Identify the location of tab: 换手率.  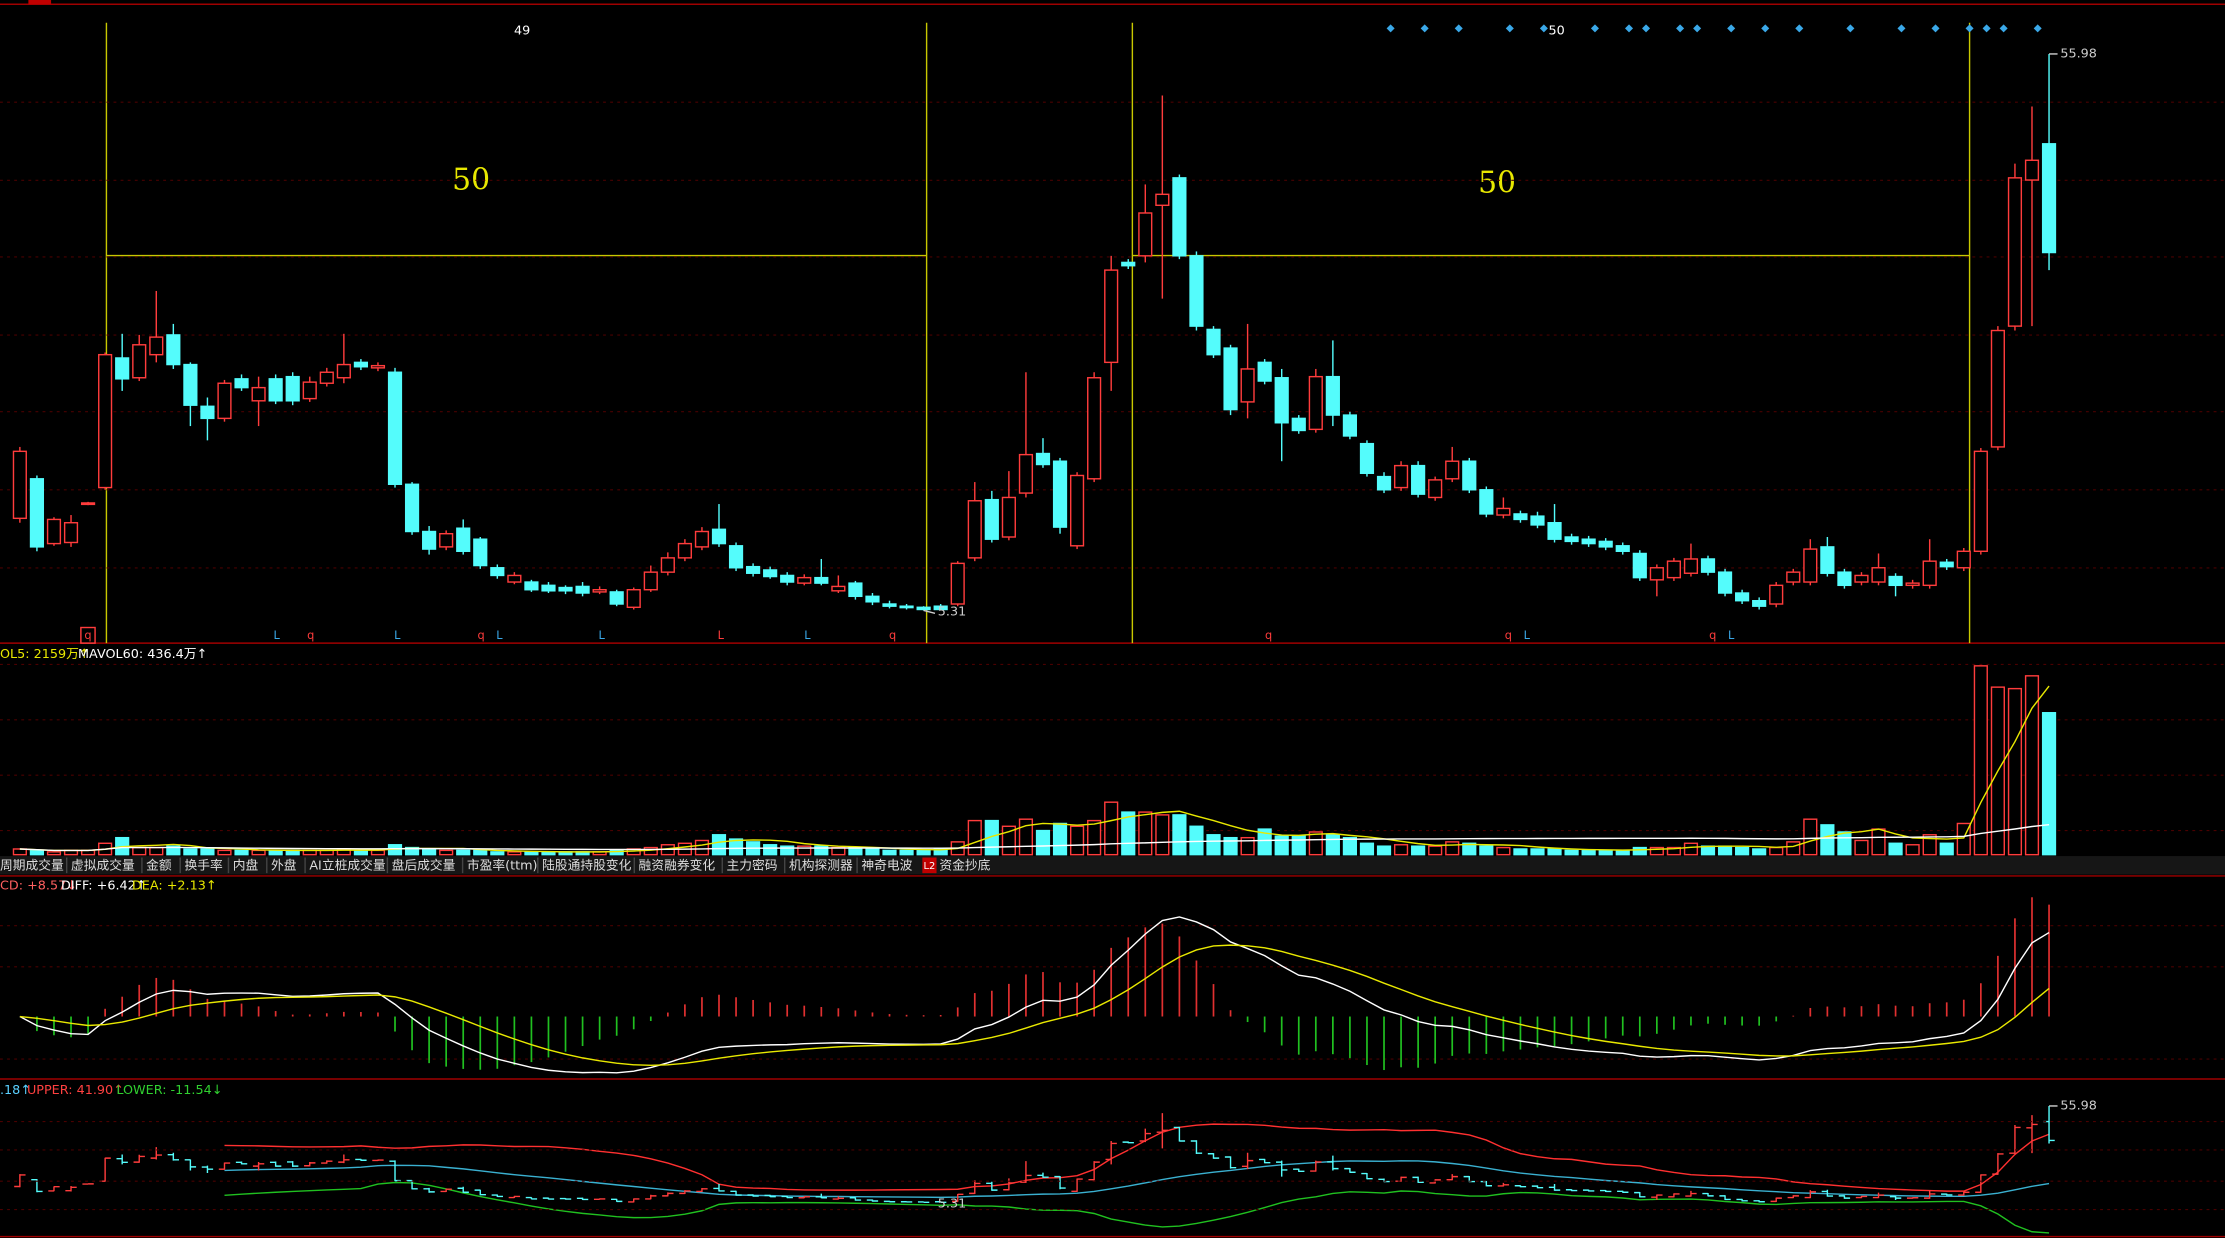
(203, 866).